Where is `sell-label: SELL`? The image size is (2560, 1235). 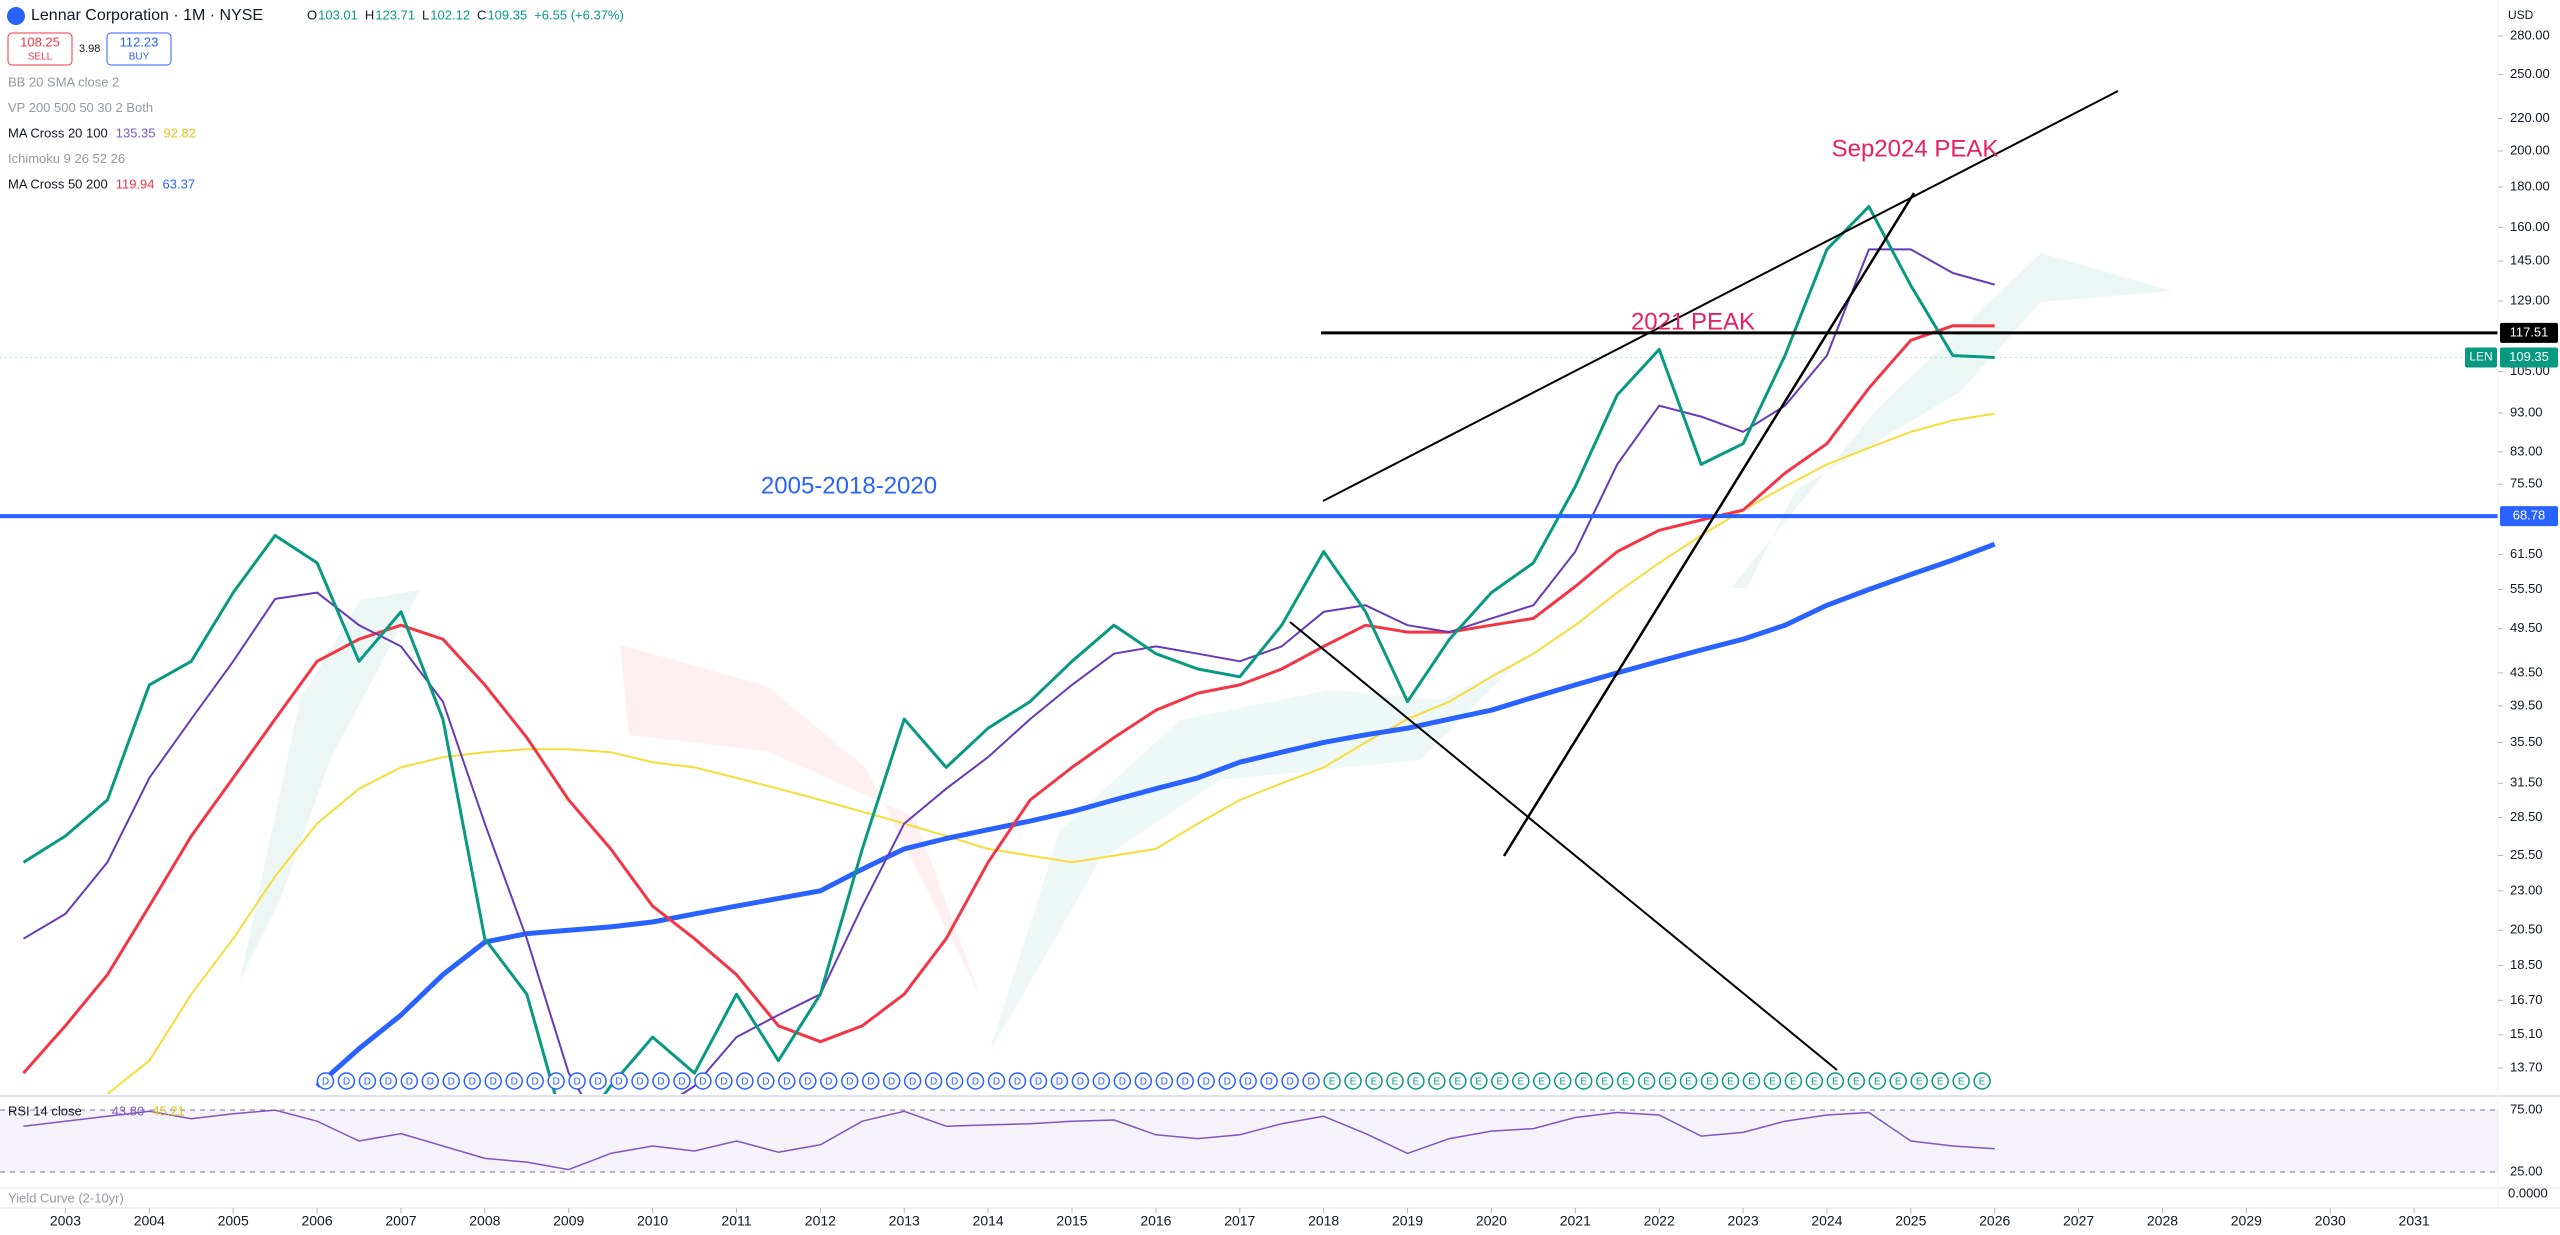
sell-label: SELL is located at coordinates (40, 57).